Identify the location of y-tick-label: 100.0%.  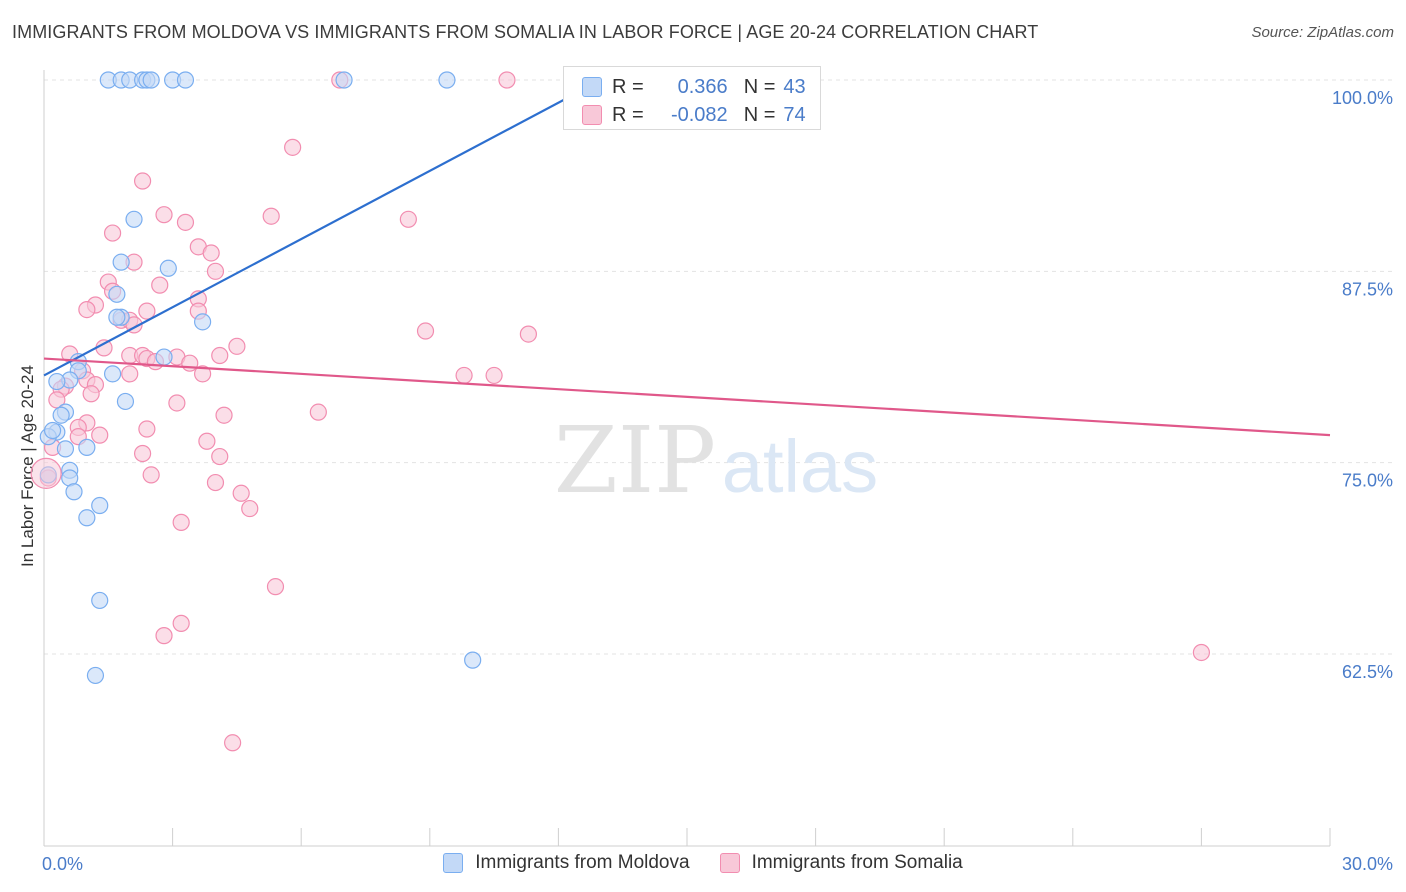
(1362, 98).